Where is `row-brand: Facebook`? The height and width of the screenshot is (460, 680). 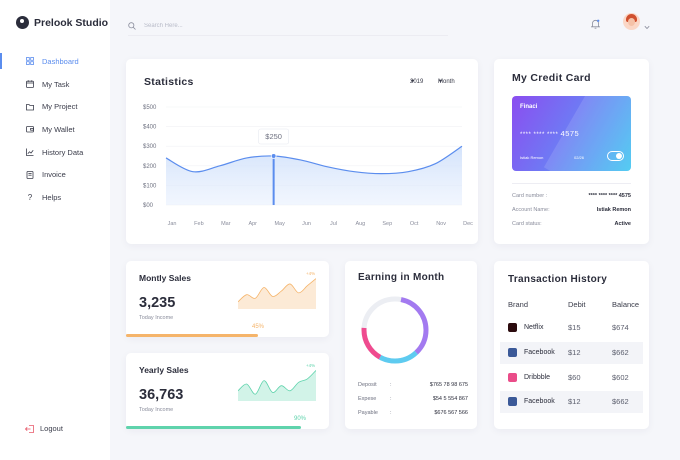 row-brand: Facebook is located at coordinates (539, 401).